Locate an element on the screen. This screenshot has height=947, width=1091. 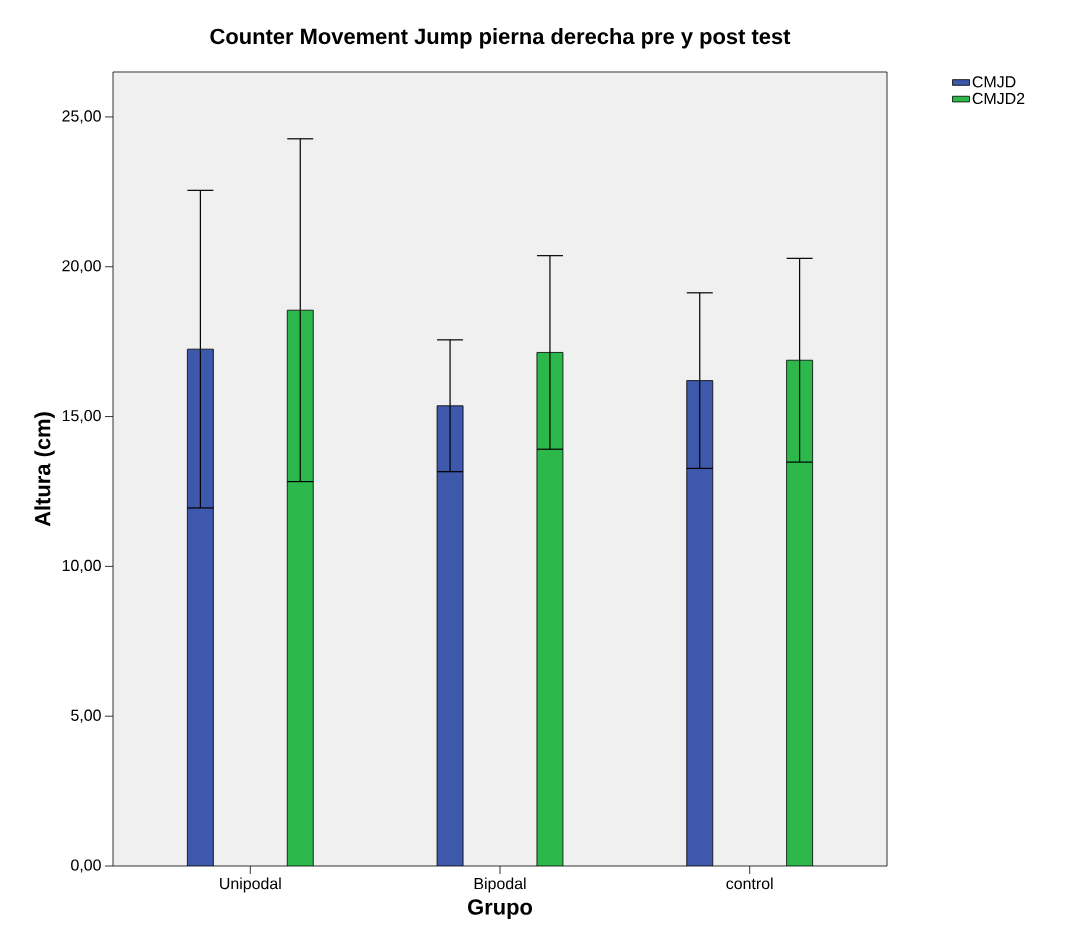
y-tick-label: 0,00 is located at coordinates (86, 866).